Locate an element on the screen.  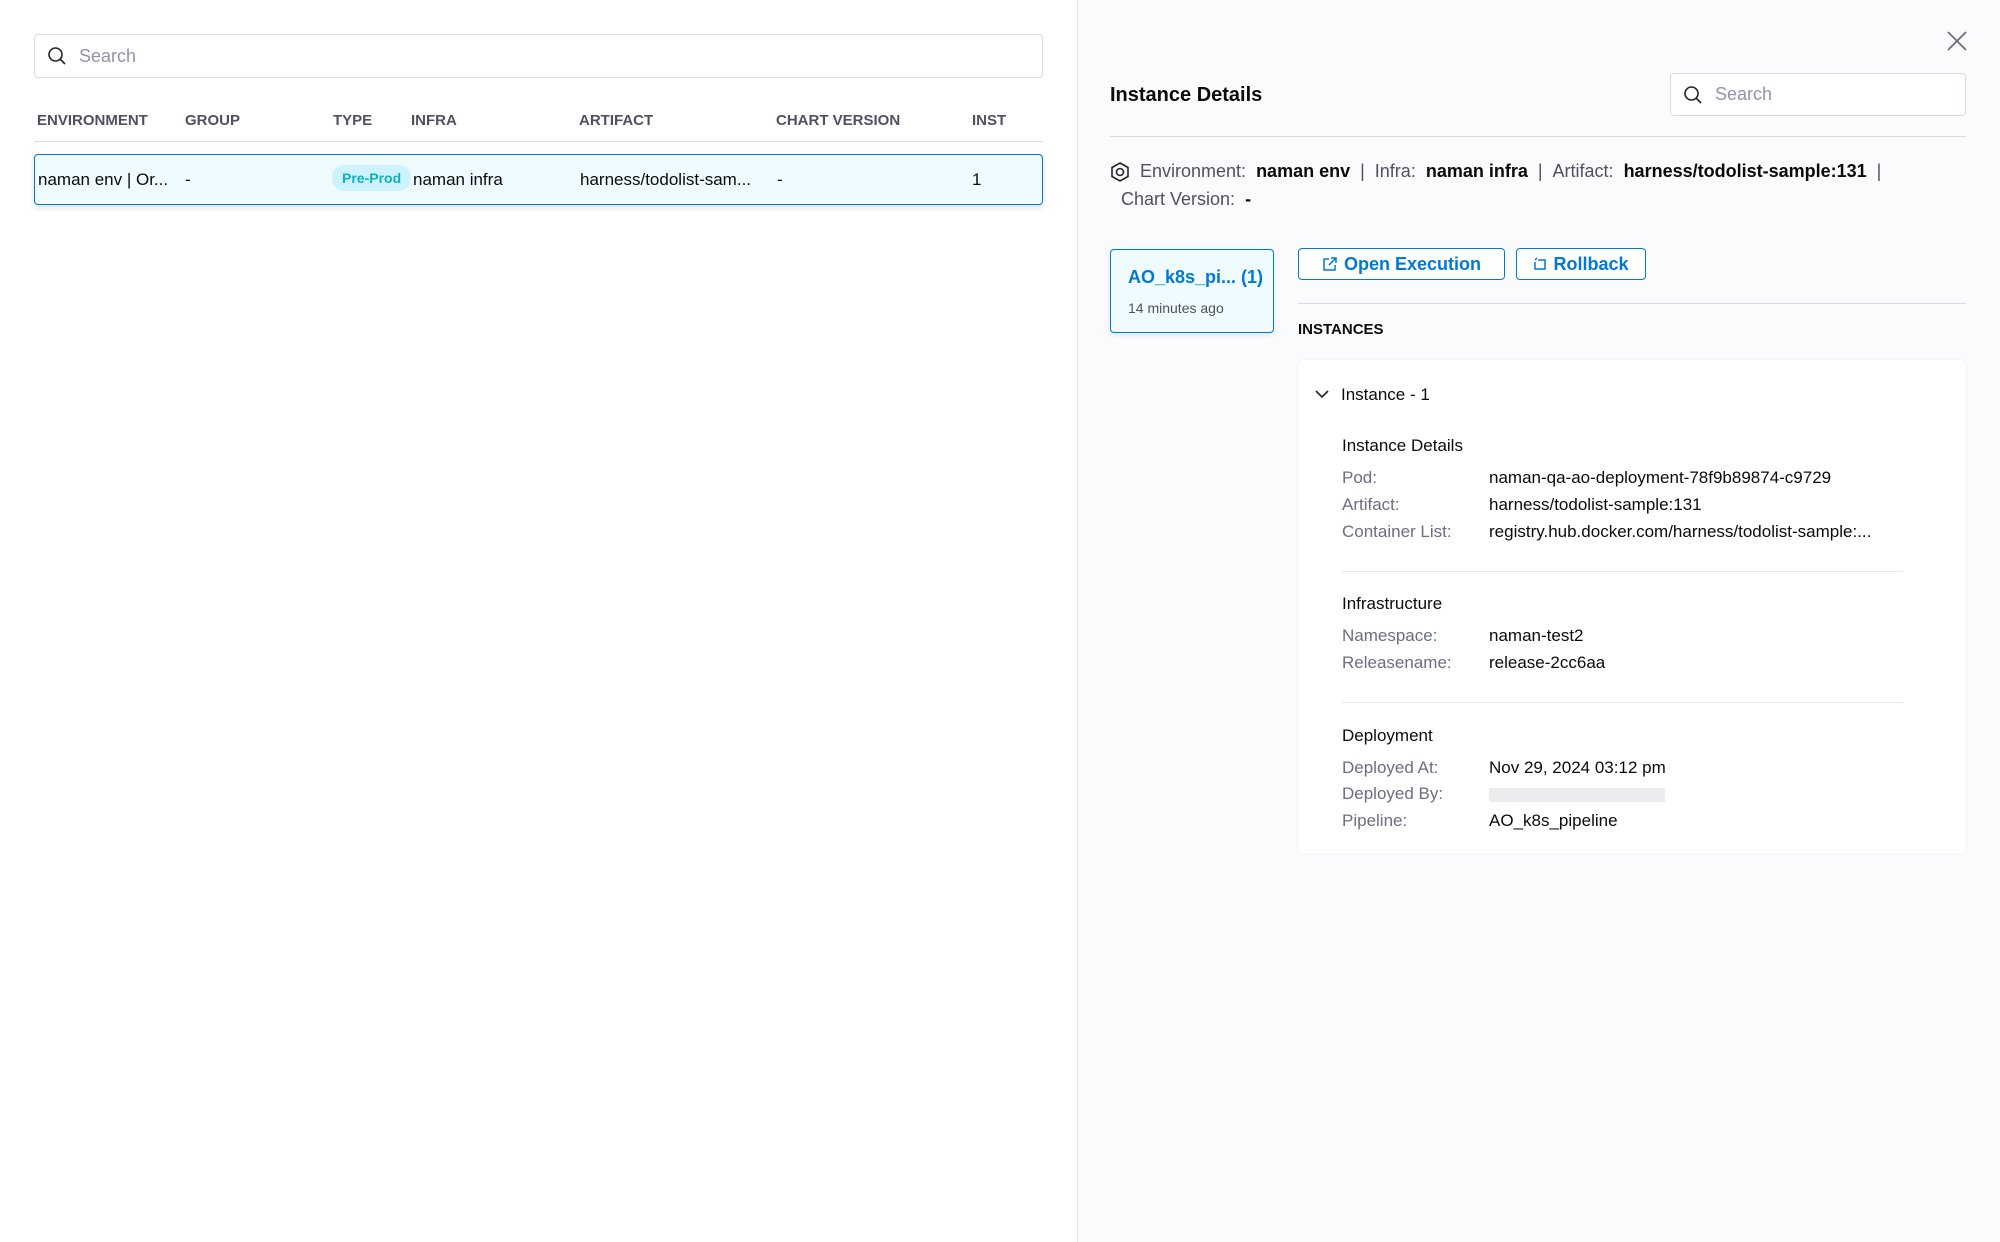
open-execution-label: Open Execution is located at coordinates (1412, 263).